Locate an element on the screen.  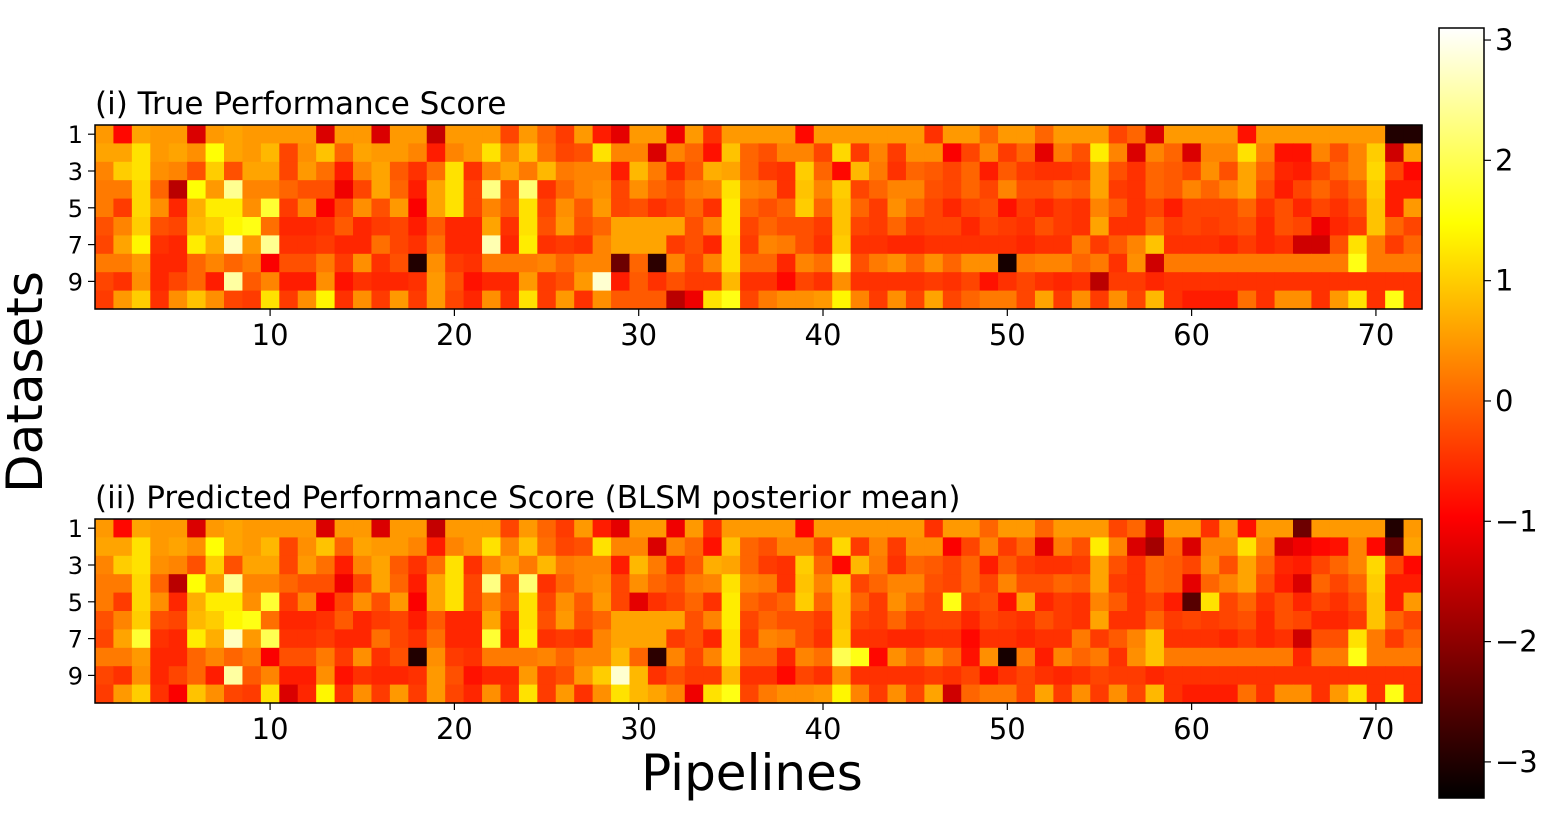
y-tick-label: 3 is located at coordinates (75, 566).